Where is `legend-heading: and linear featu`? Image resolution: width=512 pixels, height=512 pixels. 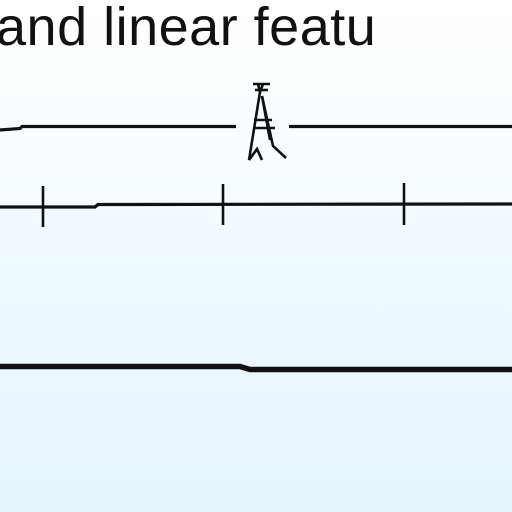 legend-heading: and linear featu is located at coordinates (188, 28).